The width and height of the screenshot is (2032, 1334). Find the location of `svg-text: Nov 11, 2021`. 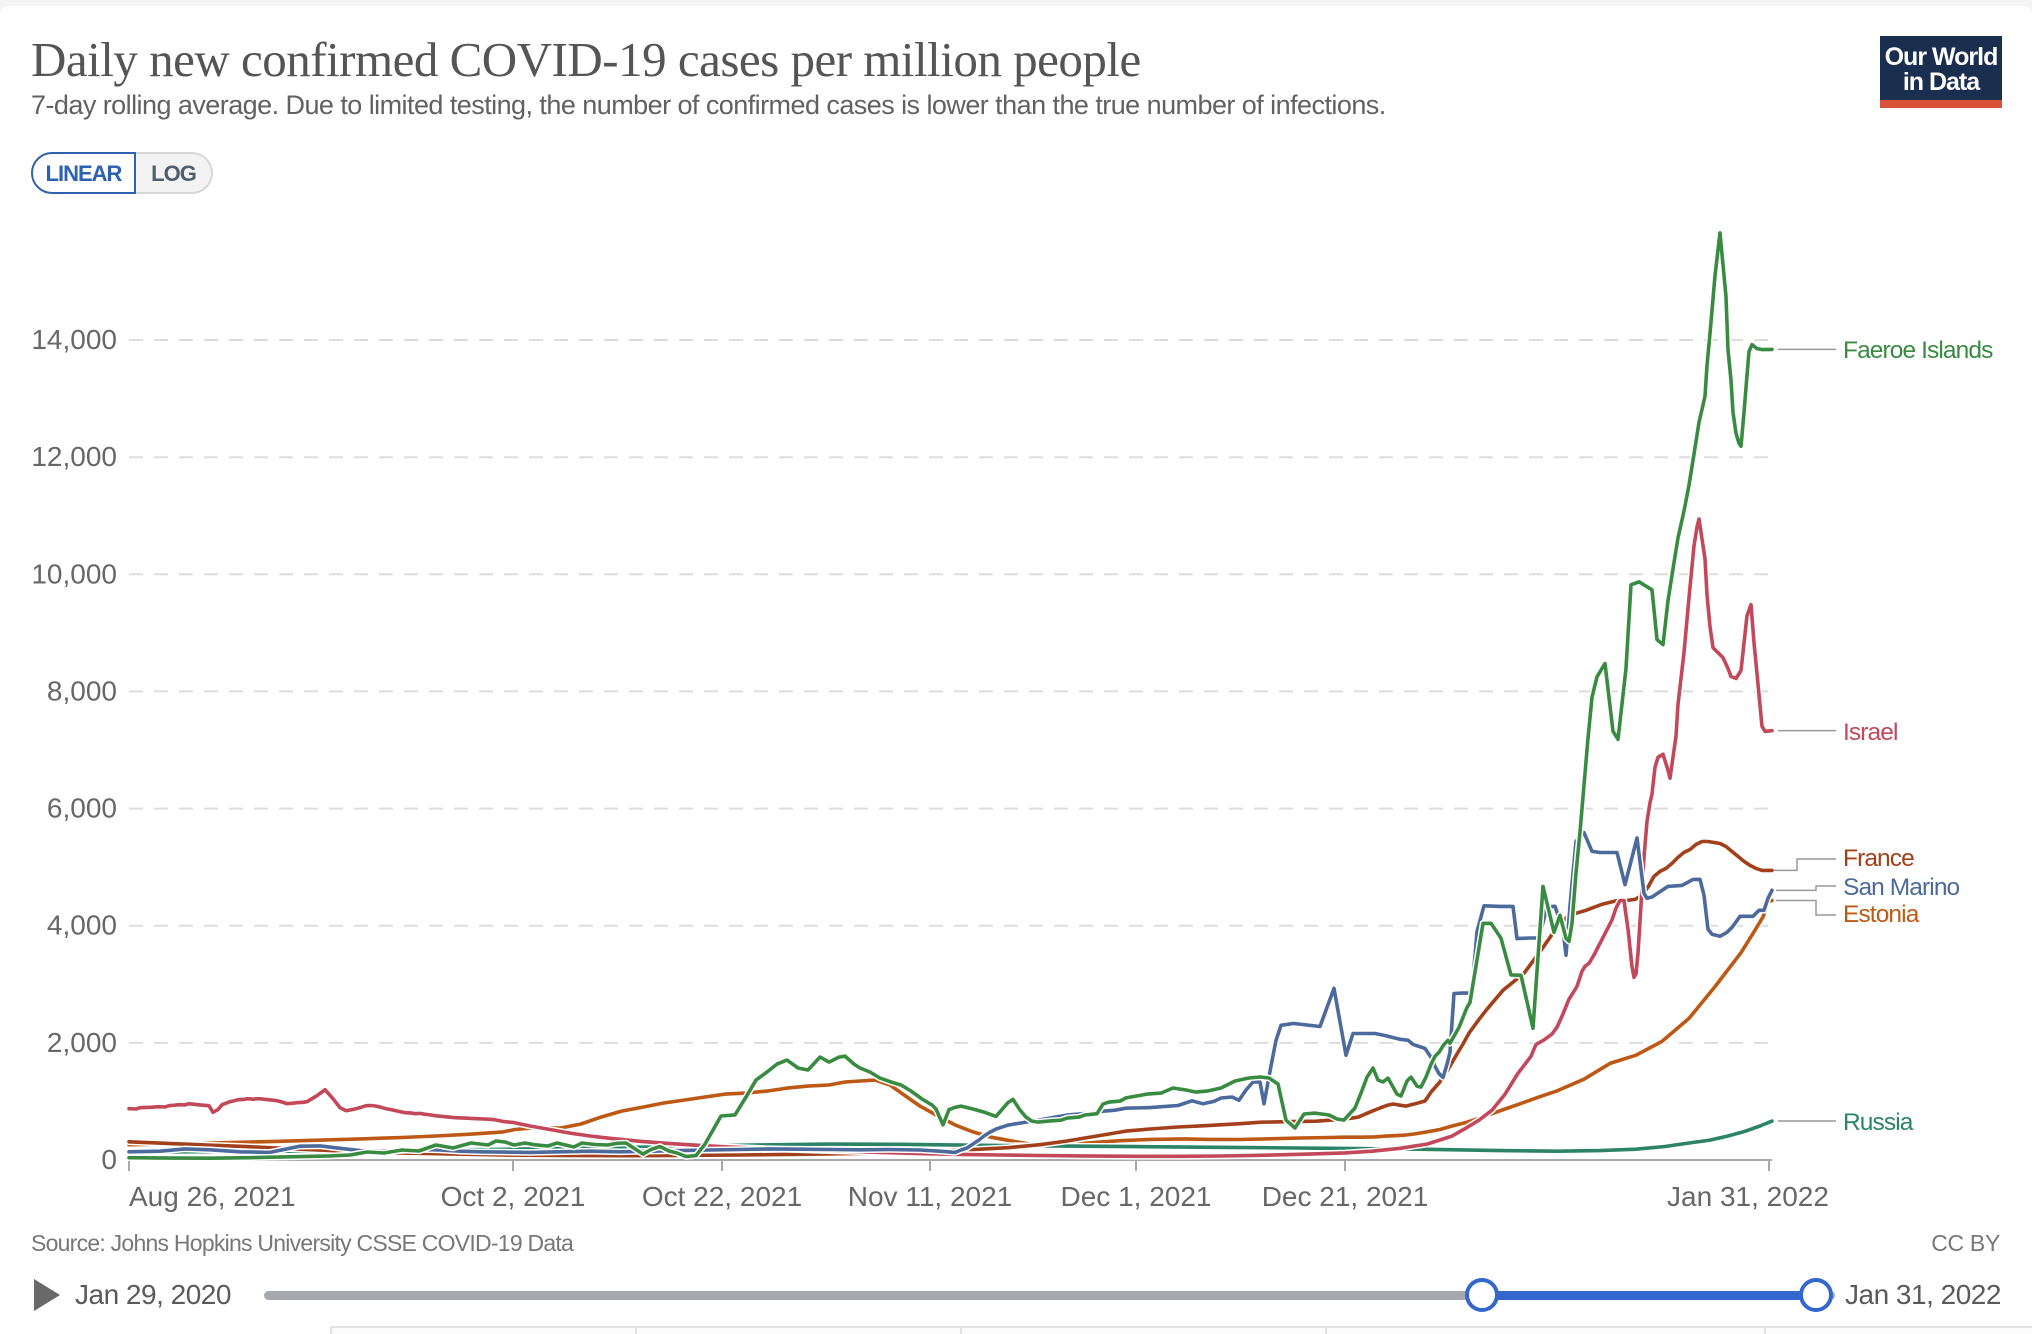

svg-text: Nov 11, 2021 is located at coordinates (930, 1196).